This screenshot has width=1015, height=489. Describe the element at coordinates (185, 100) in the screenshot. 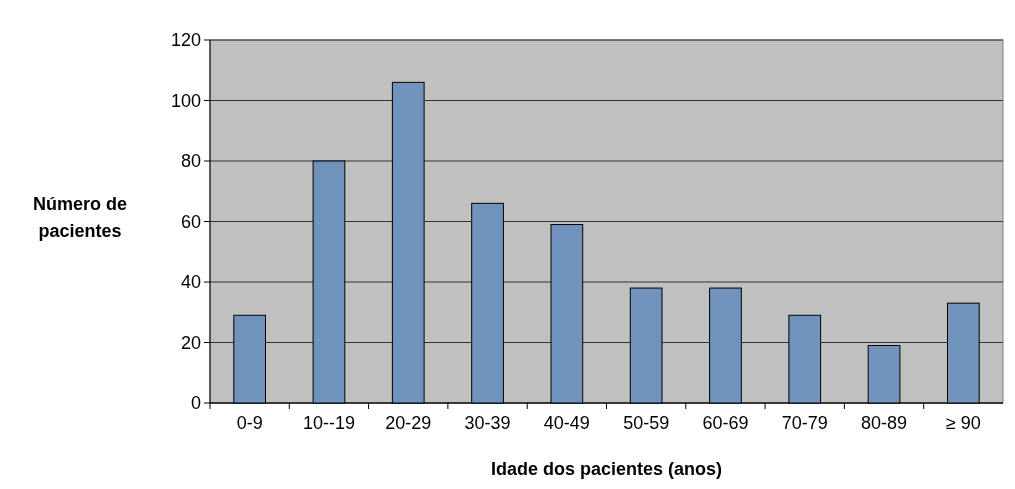

I see `y-tick-label: 100` at that location.